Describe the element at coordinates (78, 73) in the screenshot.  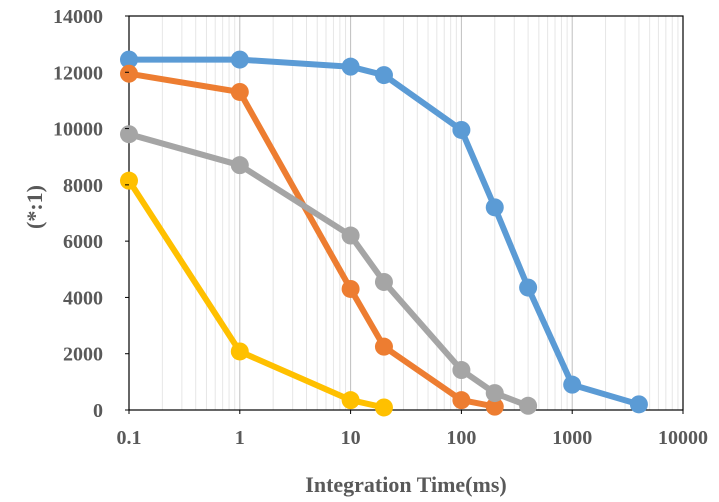
I see `y-tick-label: 12000` at that location.